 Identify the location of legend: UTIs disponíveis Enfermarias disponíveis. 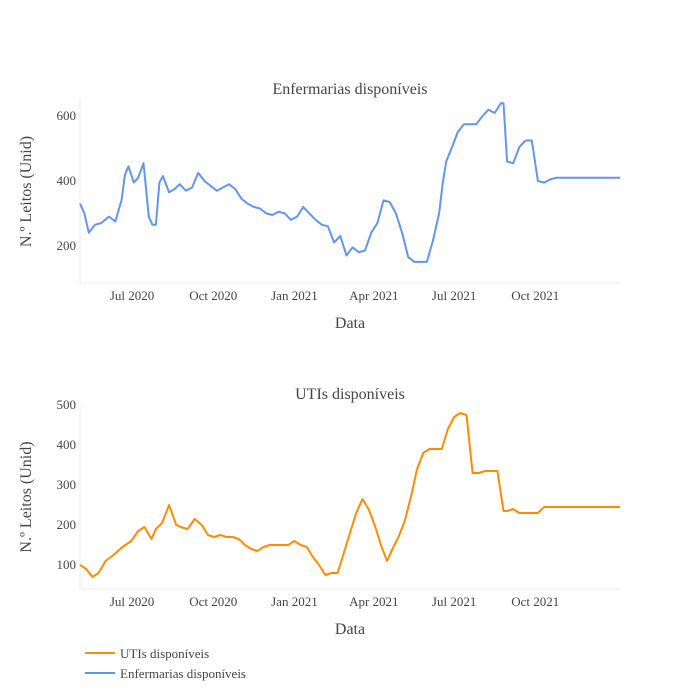
(165, 663).